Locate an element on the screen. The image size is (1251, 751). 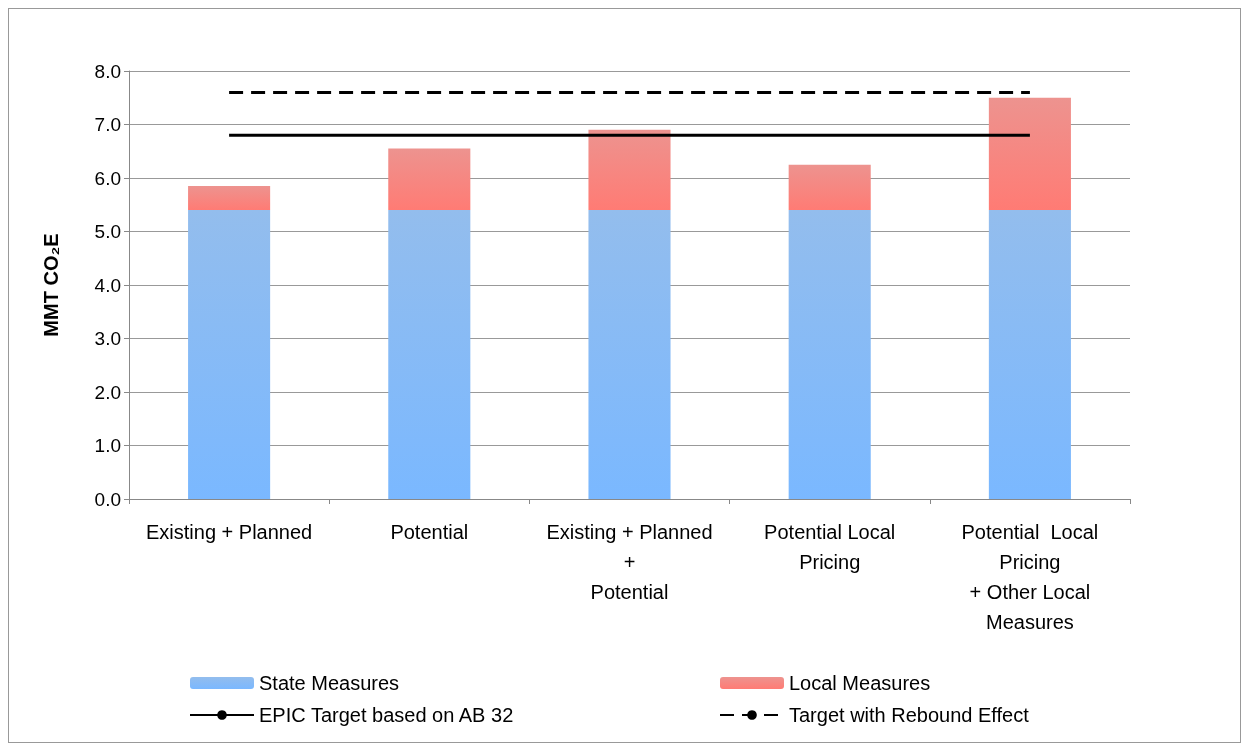
y-tick-label: 8.0 is located at coordinates (107, 71).